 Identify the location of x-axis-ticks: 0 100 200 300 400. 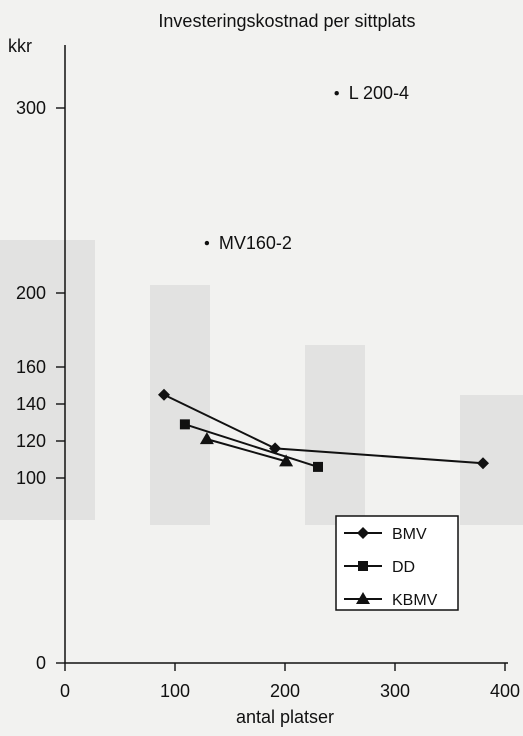
(290, 682).